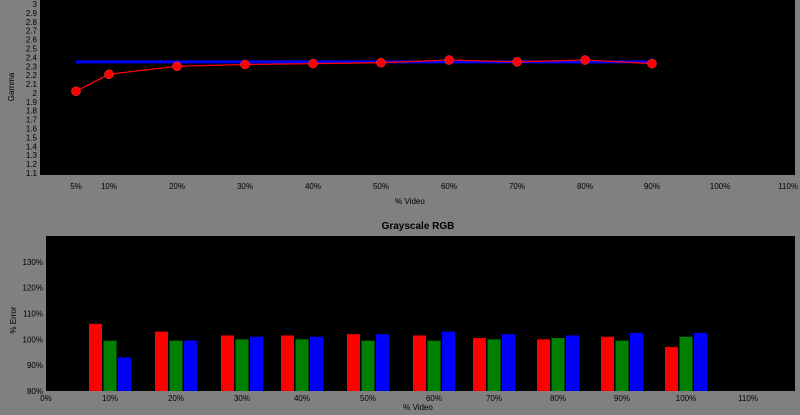 The height and width of the screenshot is (415, 800). What do you see at coordinates (35, 391) in the screenshot?
I see `grayscale-y-tick-label: 80%` at bounding box center [35, 391].